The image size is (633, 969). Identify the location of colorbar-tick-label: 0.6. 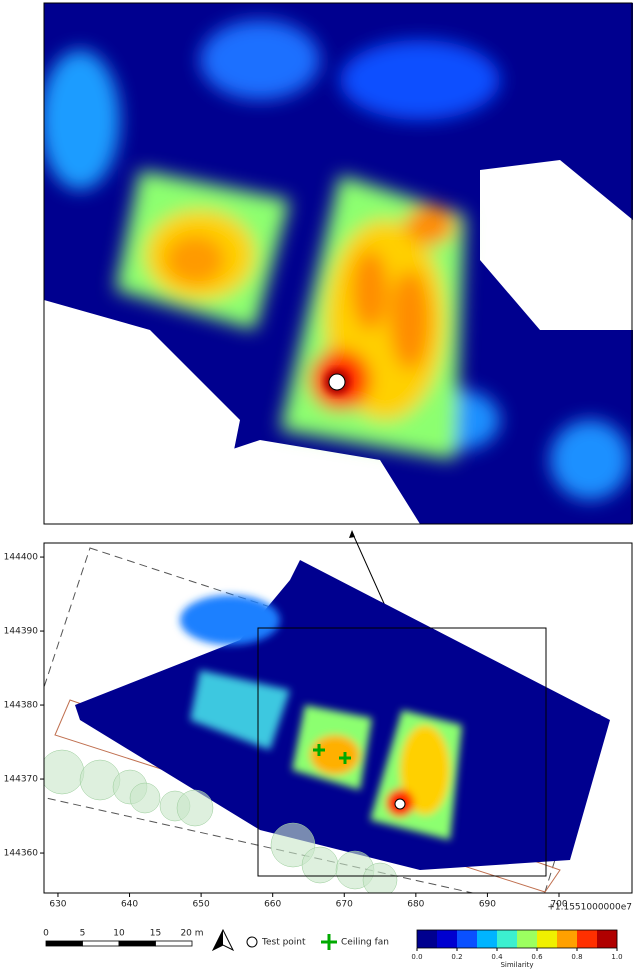
(537, 957).